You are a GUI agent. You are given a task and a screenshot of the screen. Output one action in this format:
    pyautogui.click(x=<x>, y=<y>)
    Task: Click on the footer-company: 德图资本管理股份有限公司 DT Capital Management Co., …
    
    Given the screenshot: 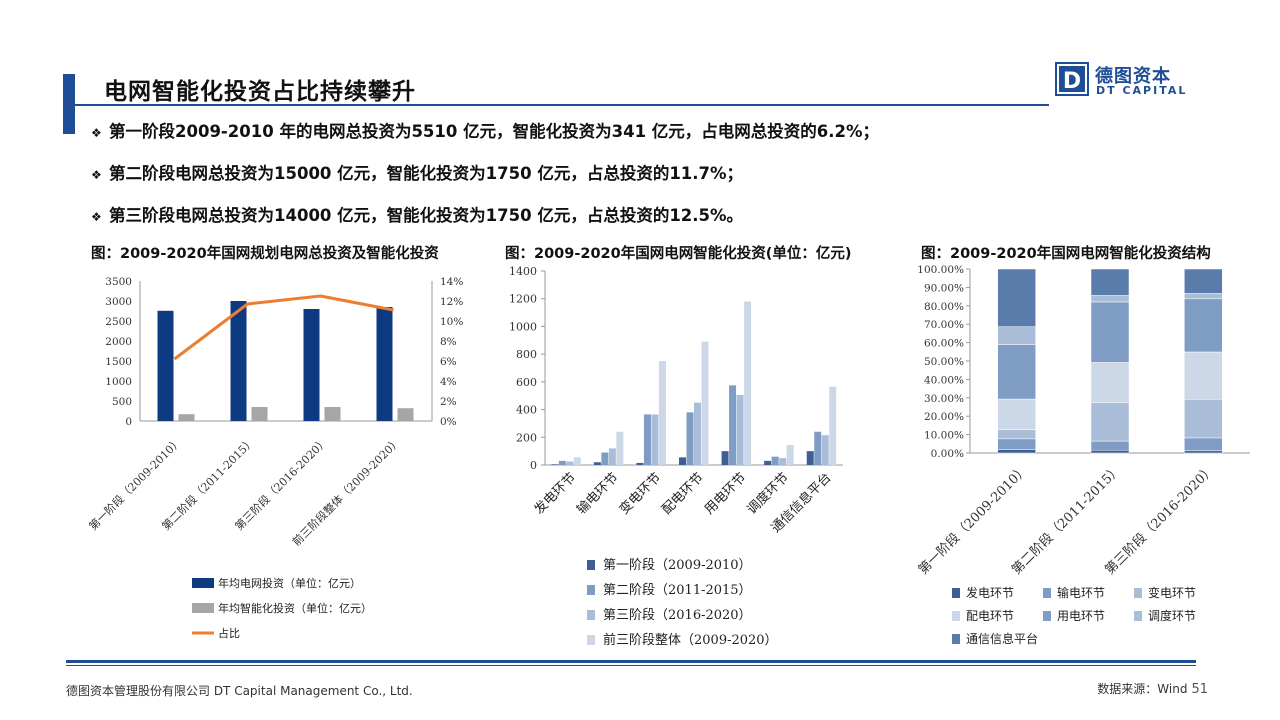 What is the action you would take?
    pyautogui.click(x=239, y=691)
    